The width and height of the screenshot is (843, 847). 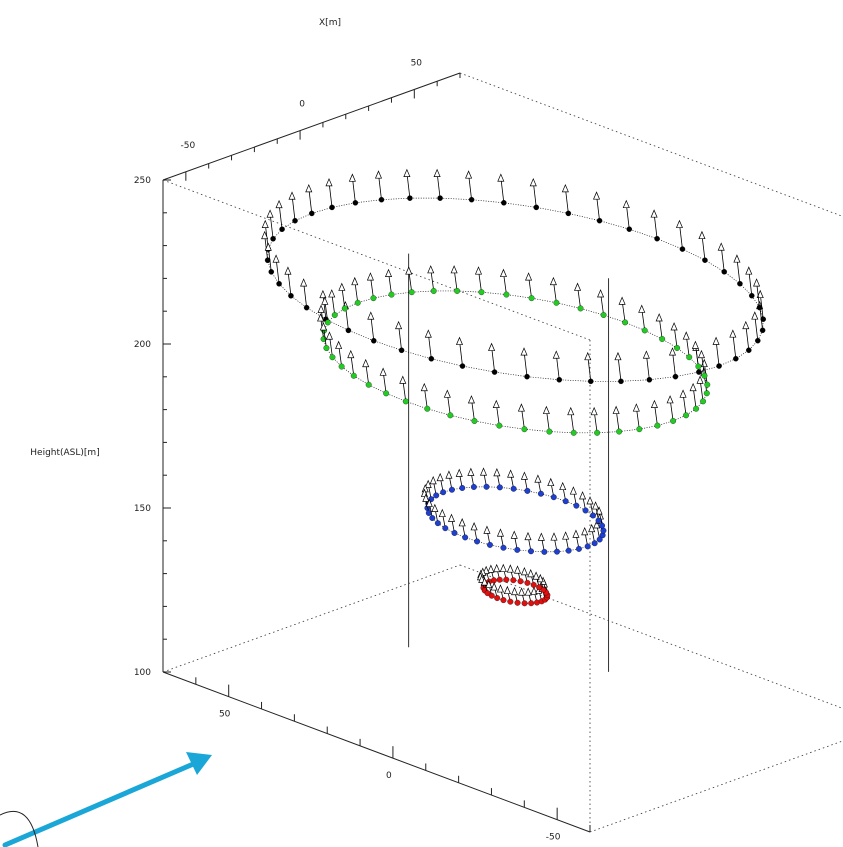 What do you see at coordinates (553, 838) in the screenshot?
I see `y-tick-label: -50` at bounding box center [553, 838].